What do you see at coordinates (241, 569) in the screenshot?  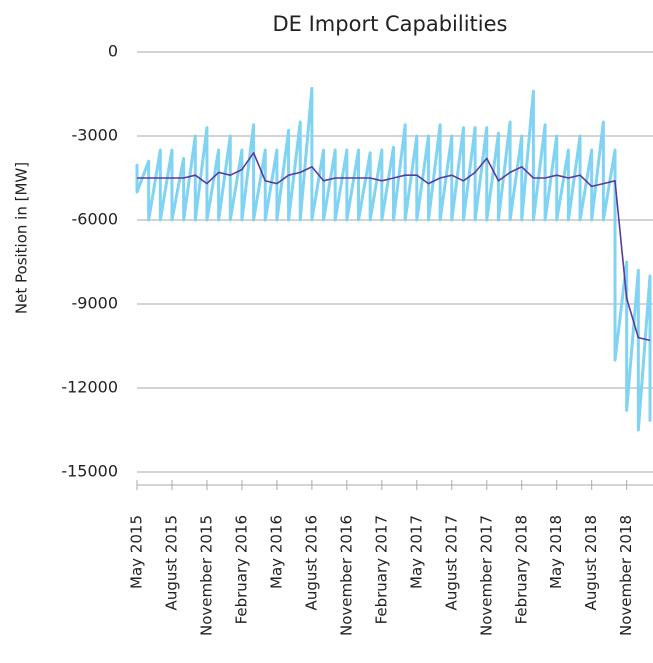 I see `x-tick-label: February 2016` at bounding box center [241, 569].